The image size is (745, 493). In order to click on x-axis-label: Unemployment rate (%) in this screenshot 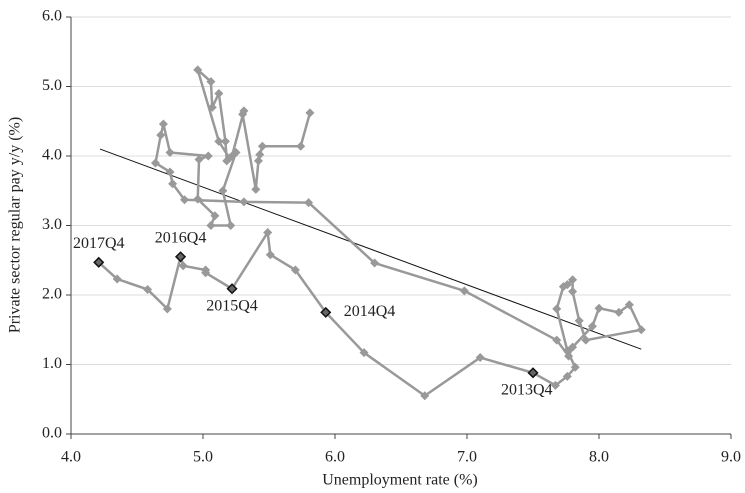, I will do `click(400, 480)`.